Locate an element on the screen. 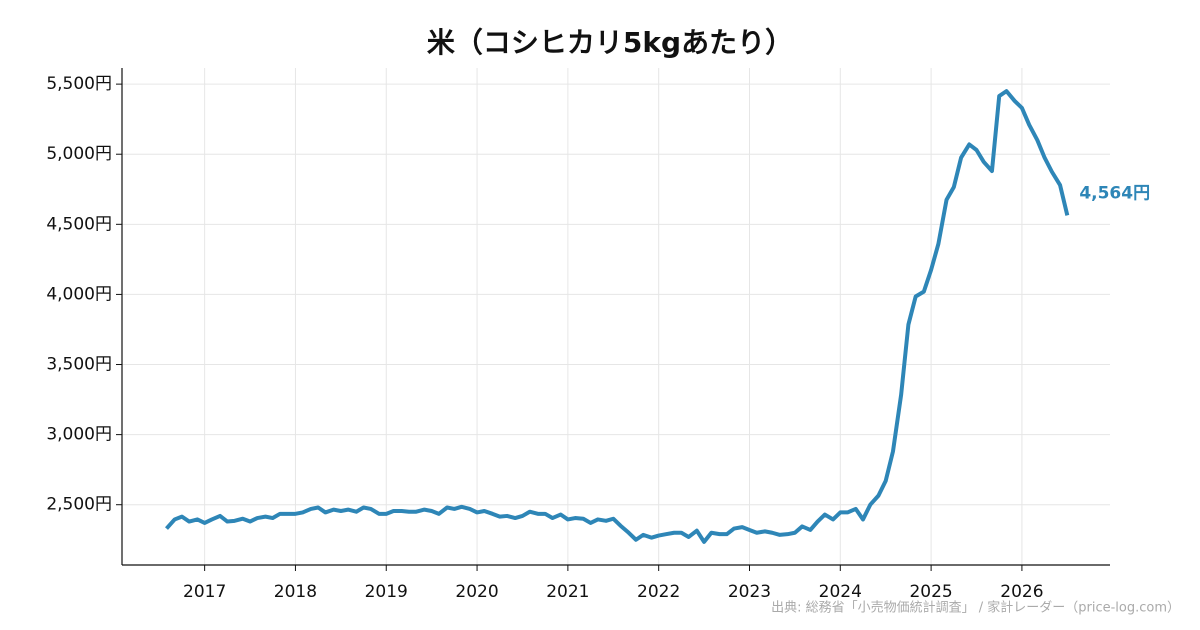 This screenshot has width=1200, height=630. y-tick-label: 2,500円 is located at coordinates (79, 505).